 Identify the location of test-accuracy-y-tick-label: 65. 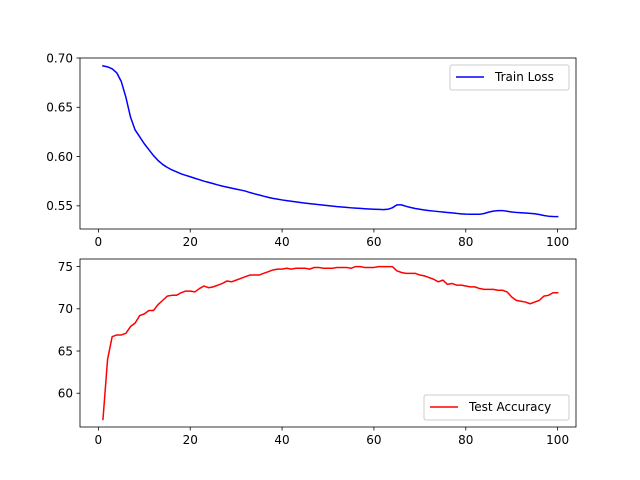
(65, 351).